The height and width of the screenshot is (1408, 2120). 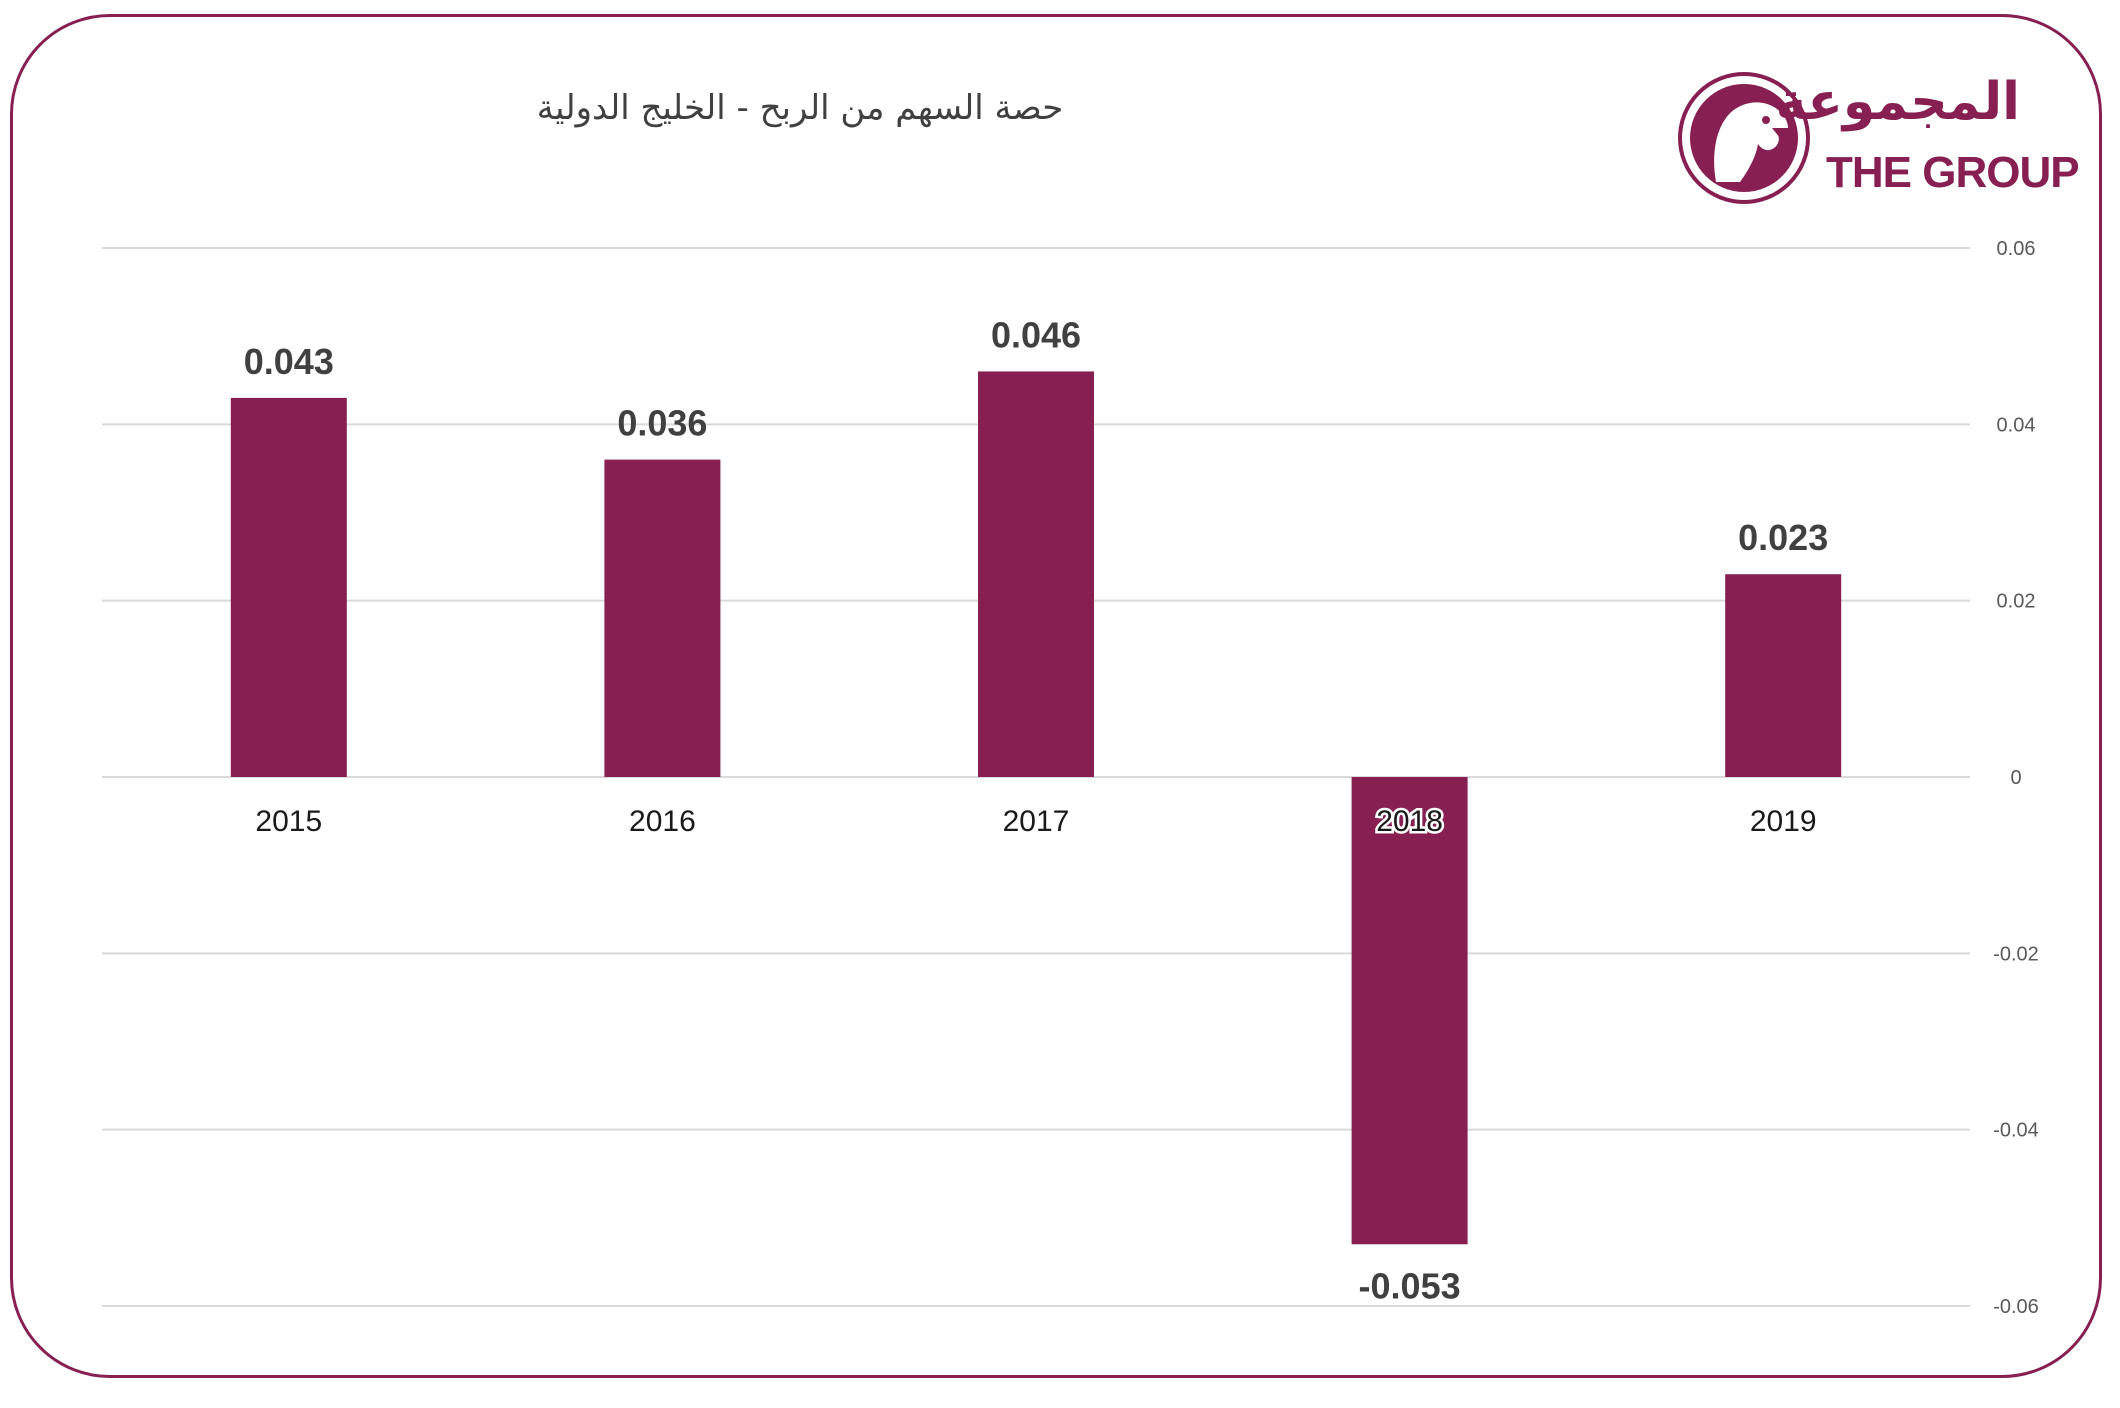 I want to click on falcon-emblem-icon, so click(x=1744, y=138).